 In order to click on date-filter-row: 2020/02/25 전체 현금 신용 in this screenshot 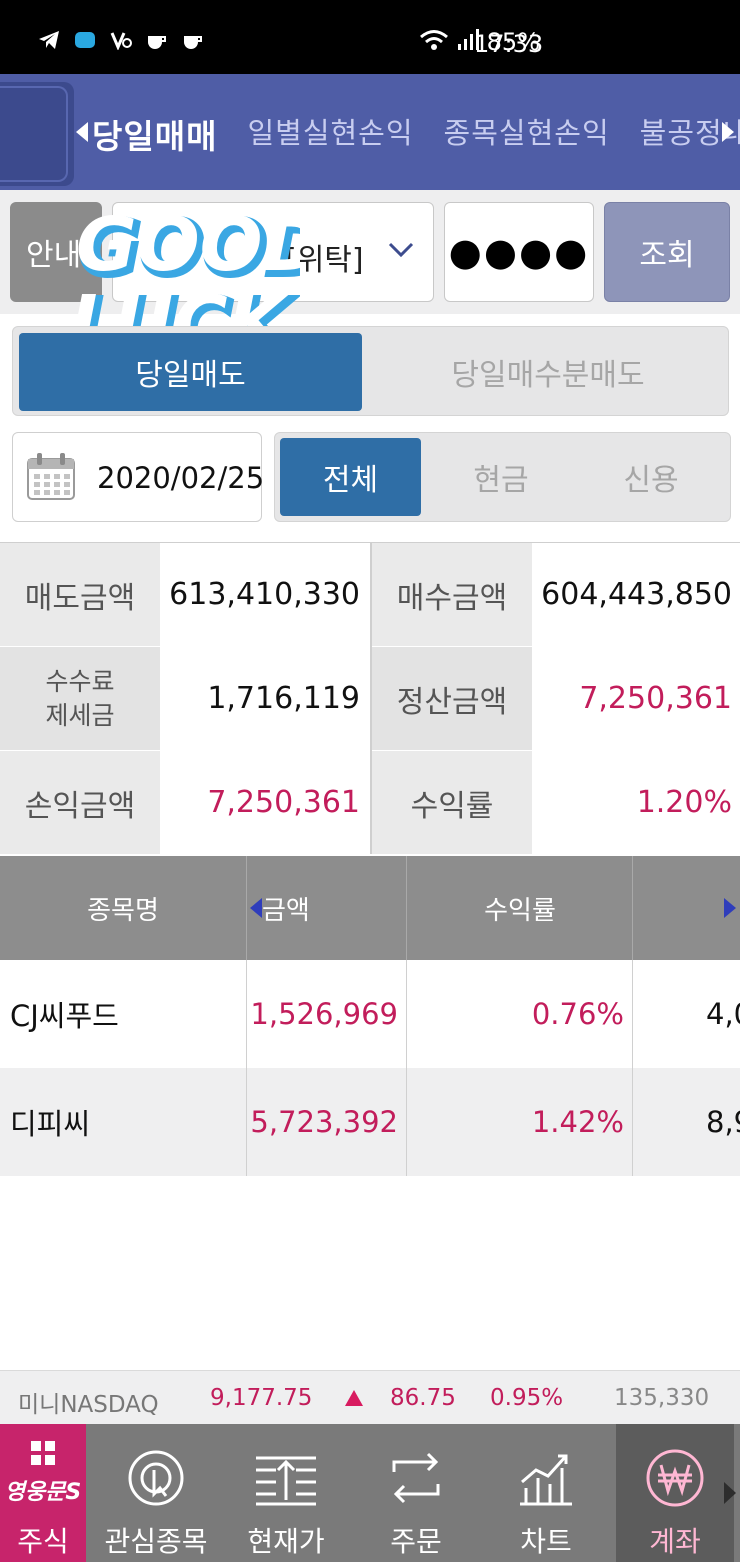, I will do `click(370, 480)`.